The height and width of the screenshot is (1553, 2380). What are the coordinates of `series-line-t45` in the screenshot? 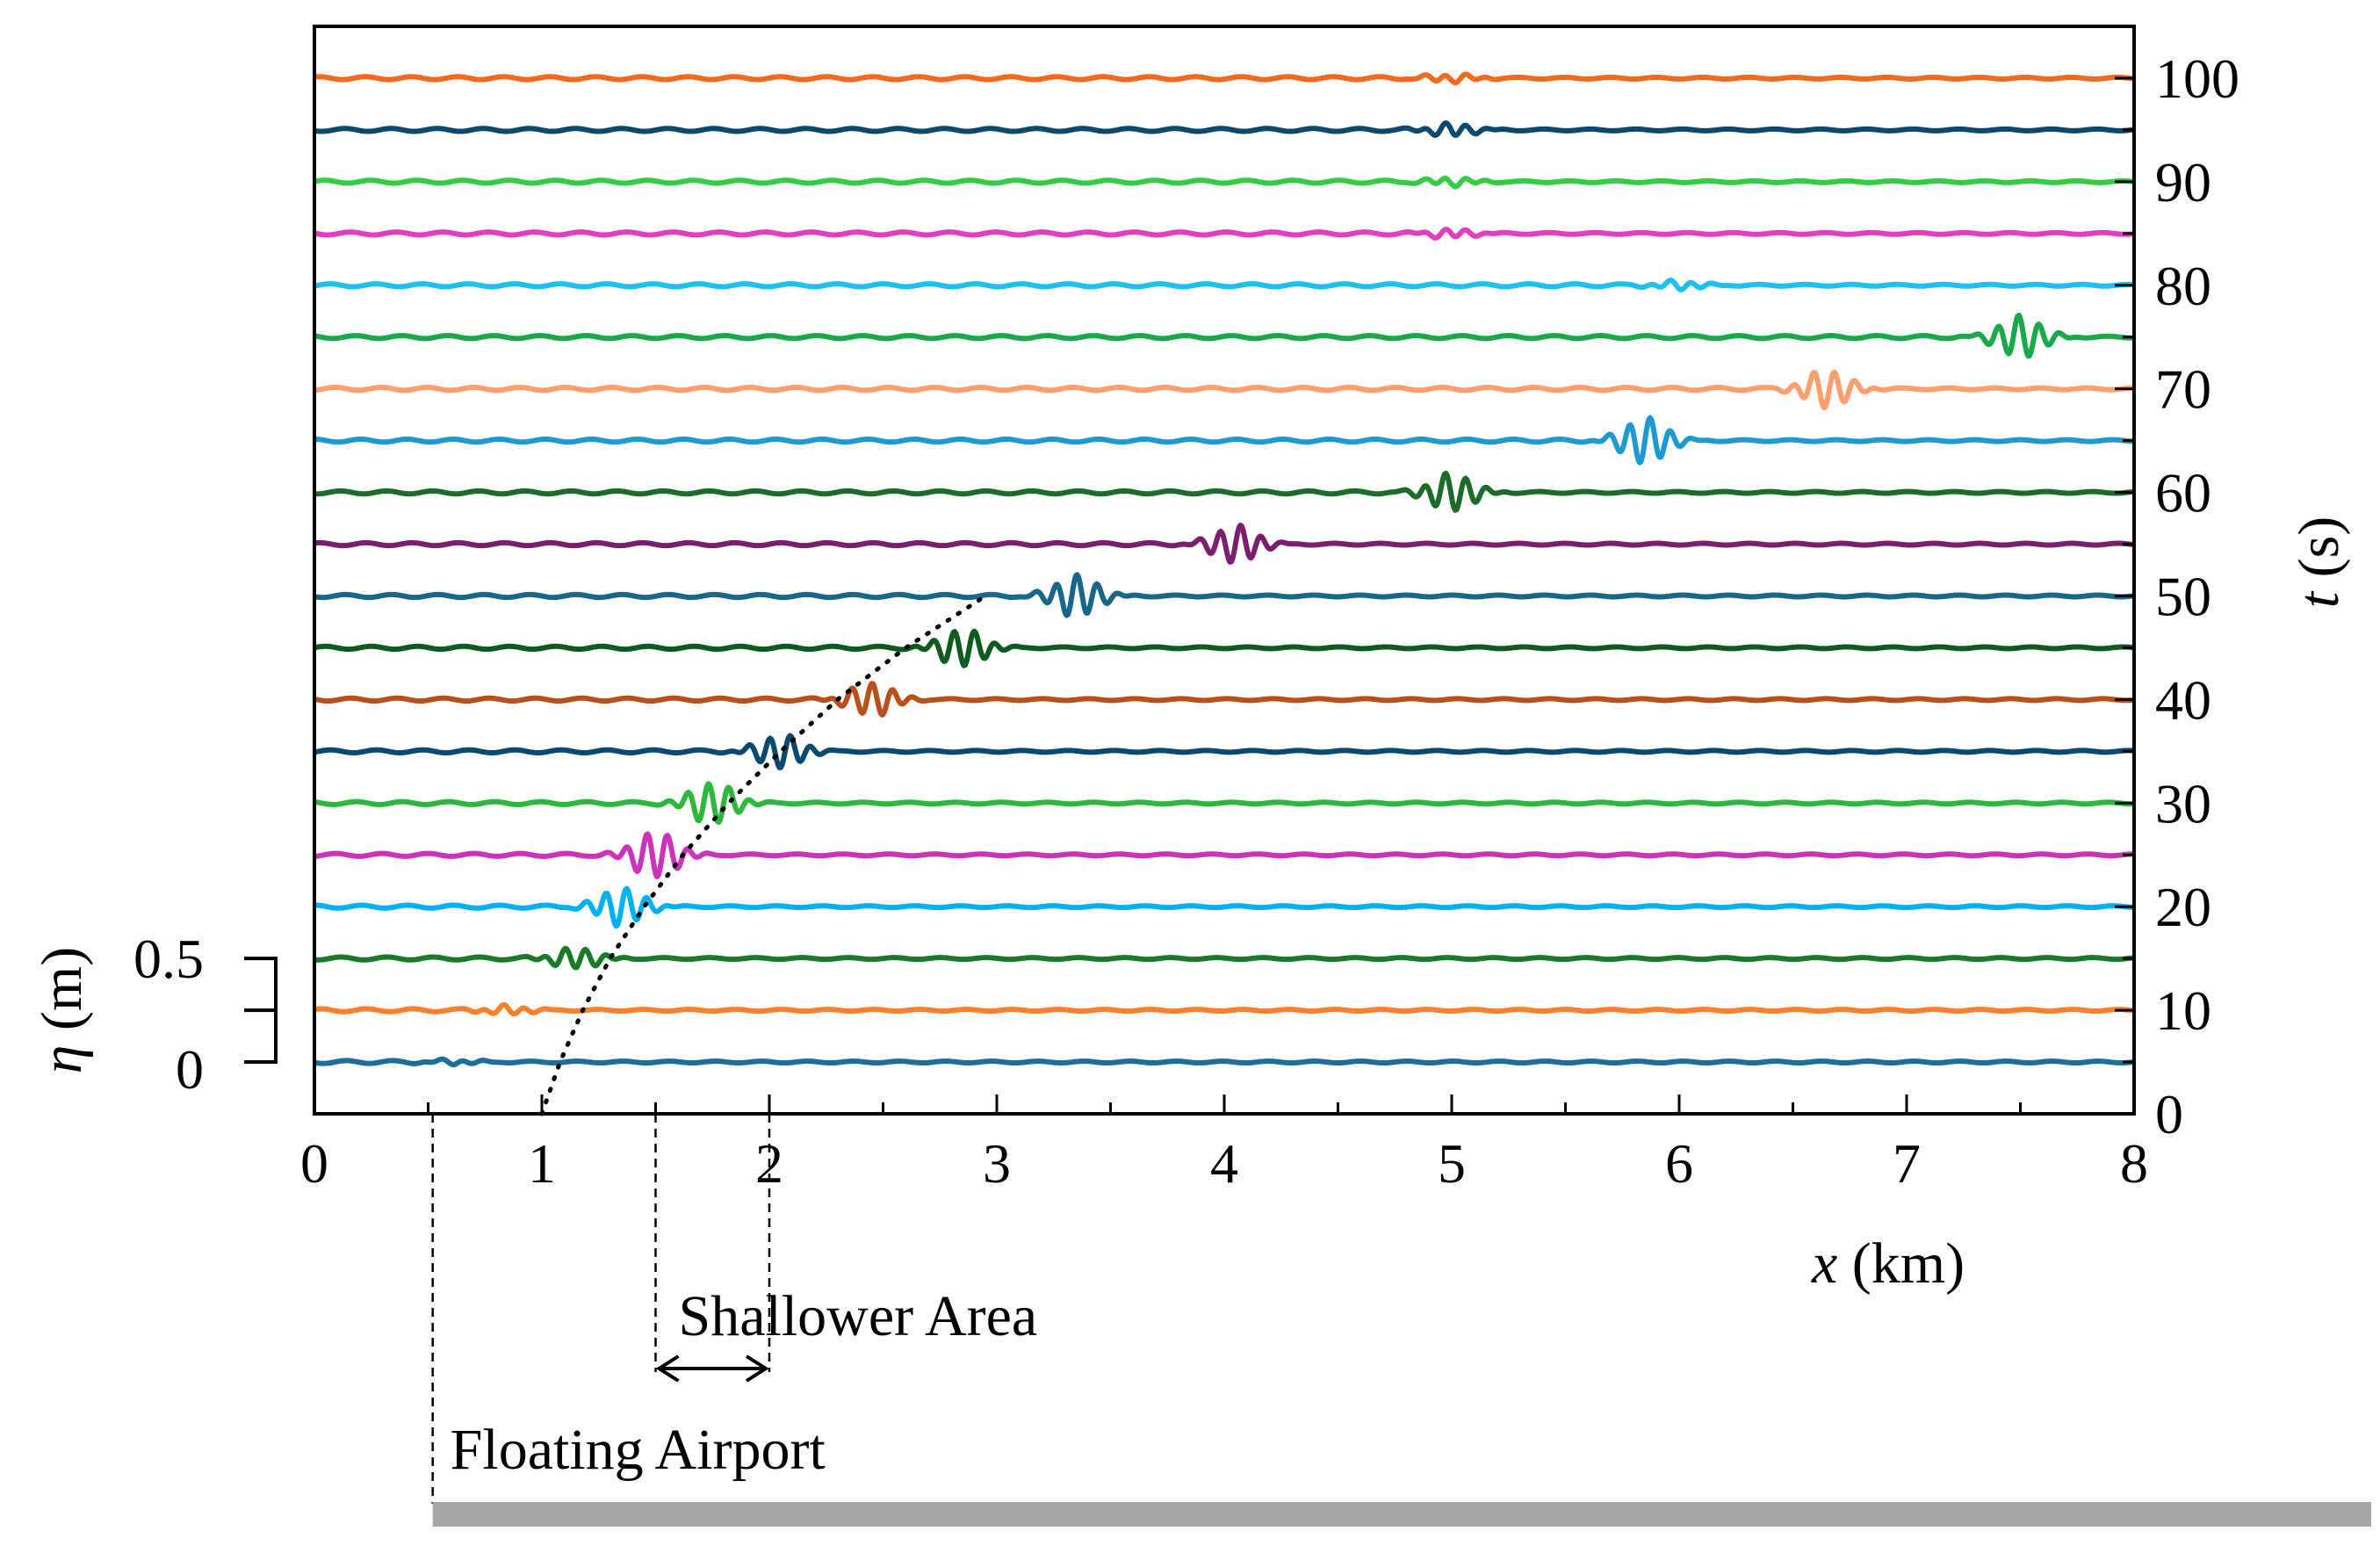 It's located at (1224, 648).